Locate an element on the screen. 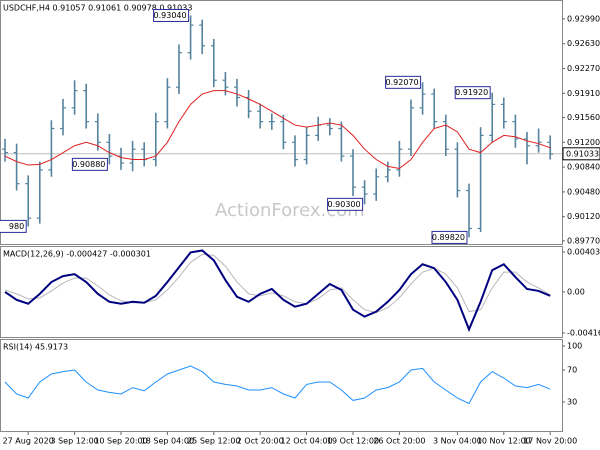 This screenshot has width=600, height=450. y-tick-label: -0.00416 is located at coordinates (583, 332).